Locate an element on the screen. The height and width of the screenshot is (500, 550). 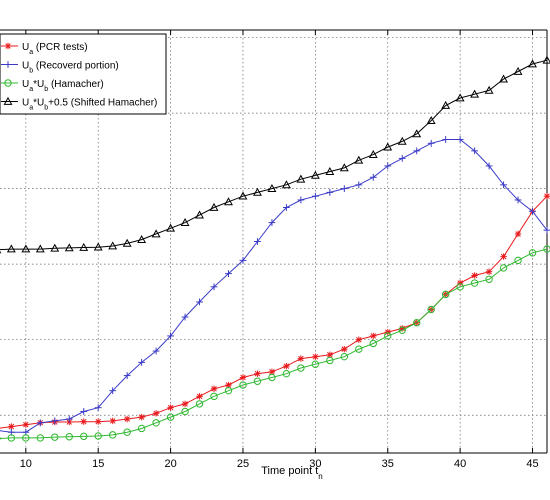
x-tick-label: 25 is located at coordinates (243, 464).